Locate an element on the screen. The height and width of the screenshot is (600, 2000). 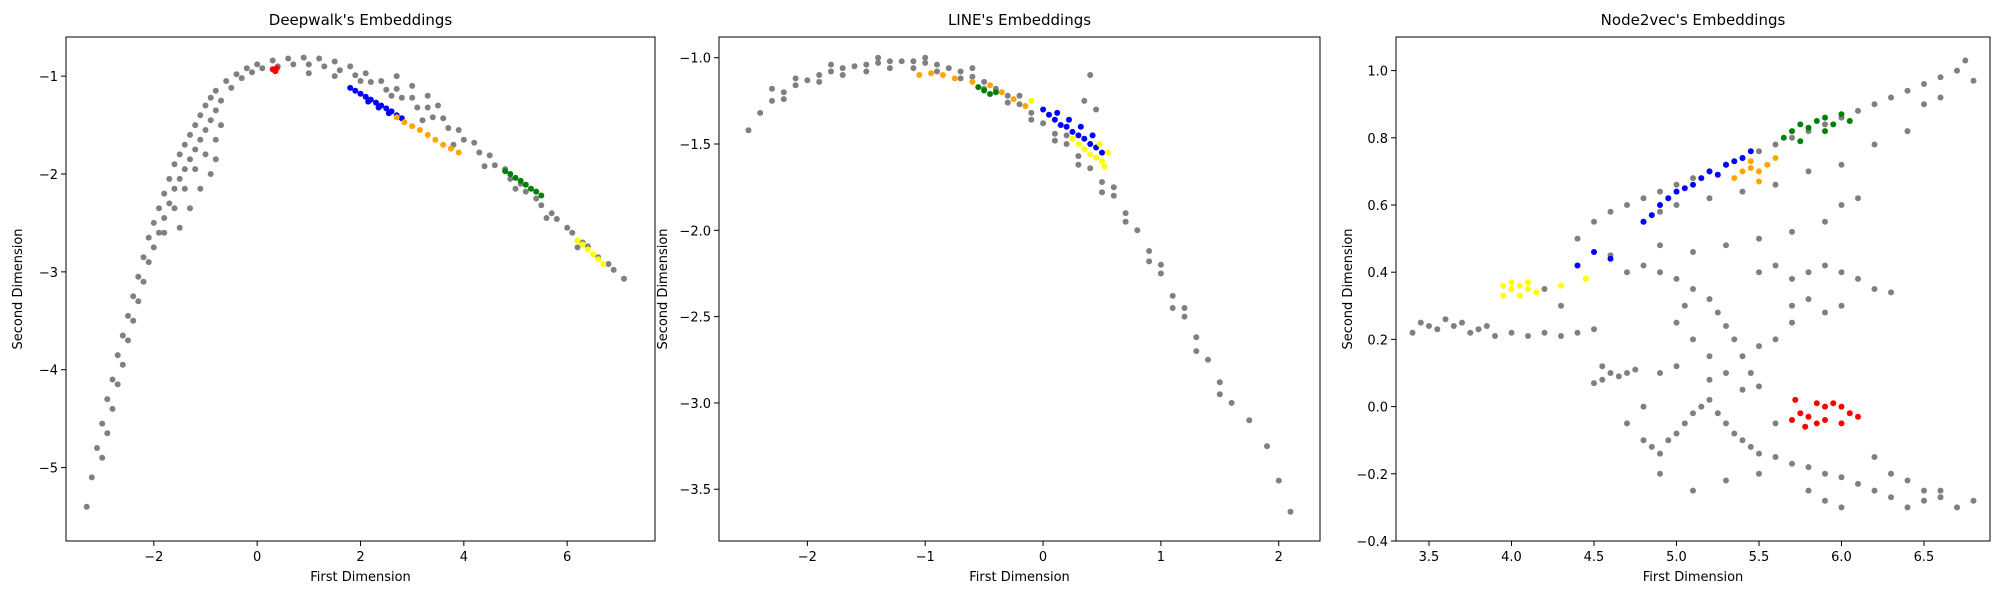
x-tick-label: 6.0 is located at coordinates (1841, 557).